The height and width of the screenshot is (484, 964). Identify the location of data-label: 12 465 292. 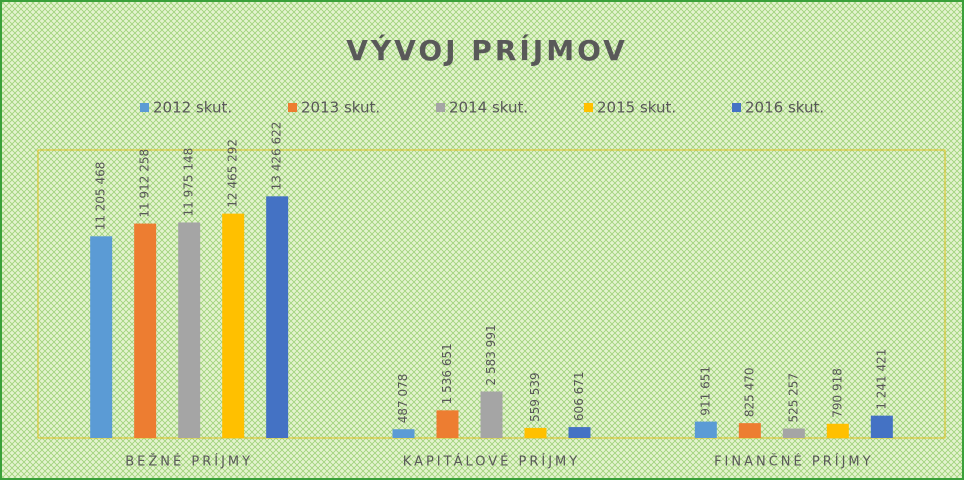
(233, 173).